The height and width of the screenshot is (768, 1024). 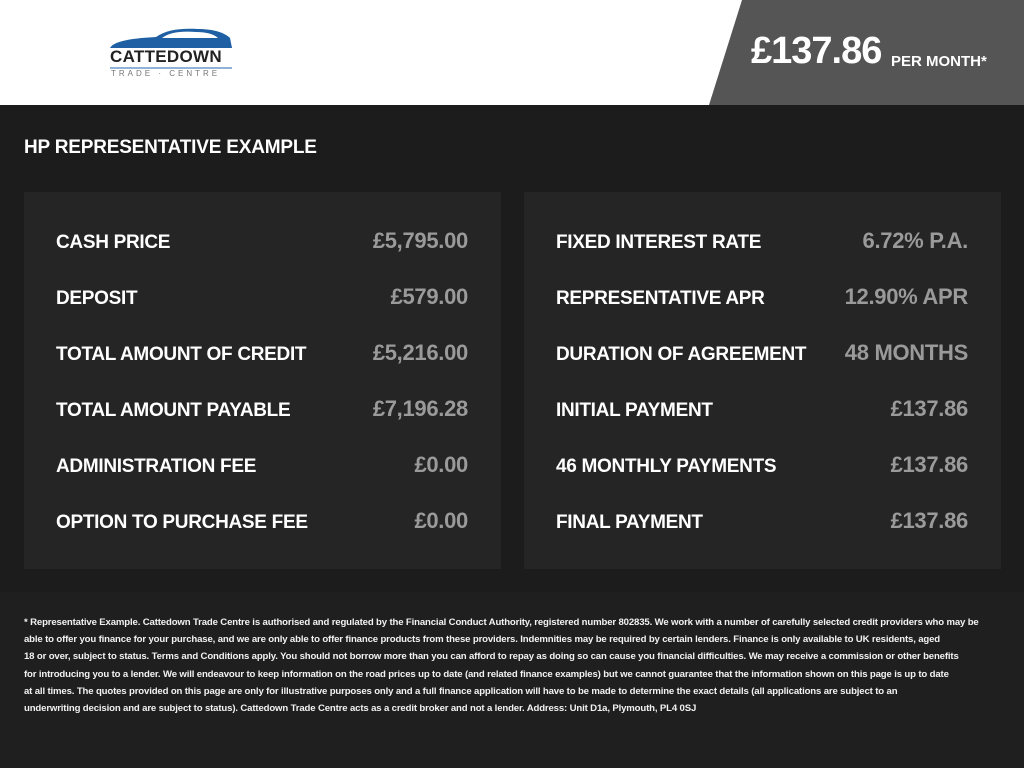 I want to click on row-label: INITIAL PAYMENT, so click(x=634, y=410).